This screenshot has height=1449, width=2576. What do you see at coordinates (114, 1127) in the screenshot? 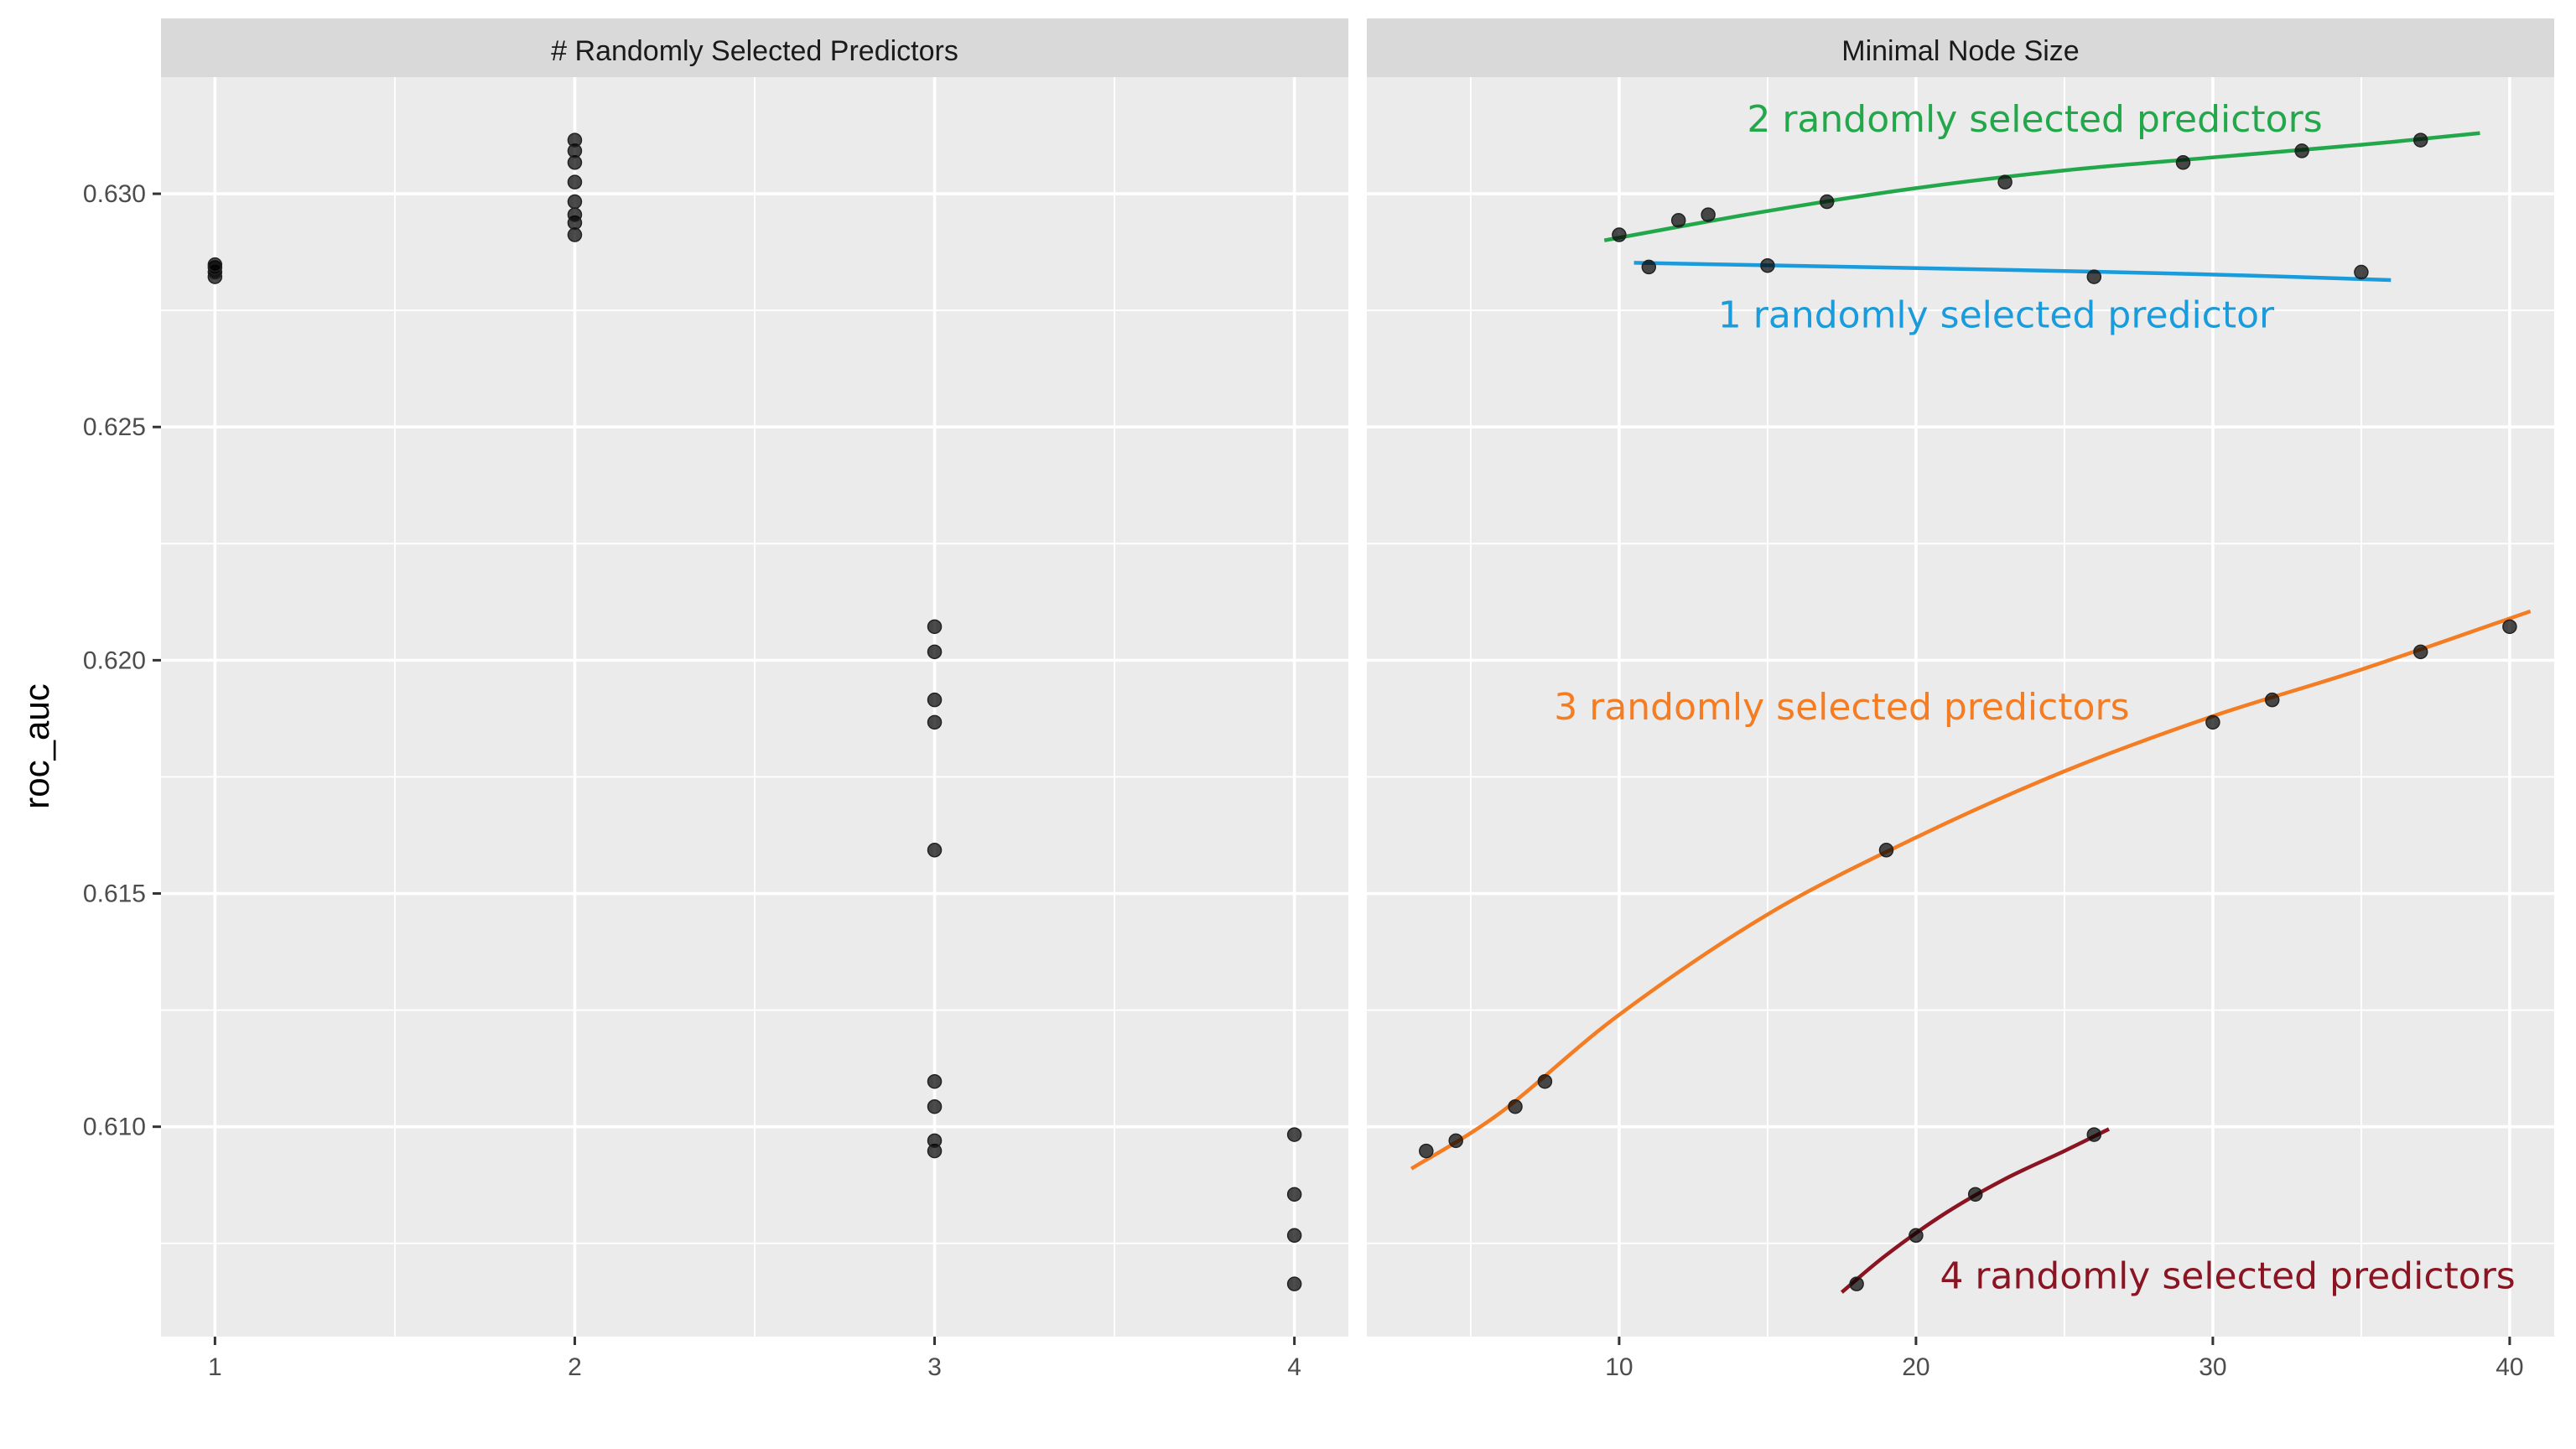
I see `y-tick-label: 0.610` at bounding box center [114, 1127].